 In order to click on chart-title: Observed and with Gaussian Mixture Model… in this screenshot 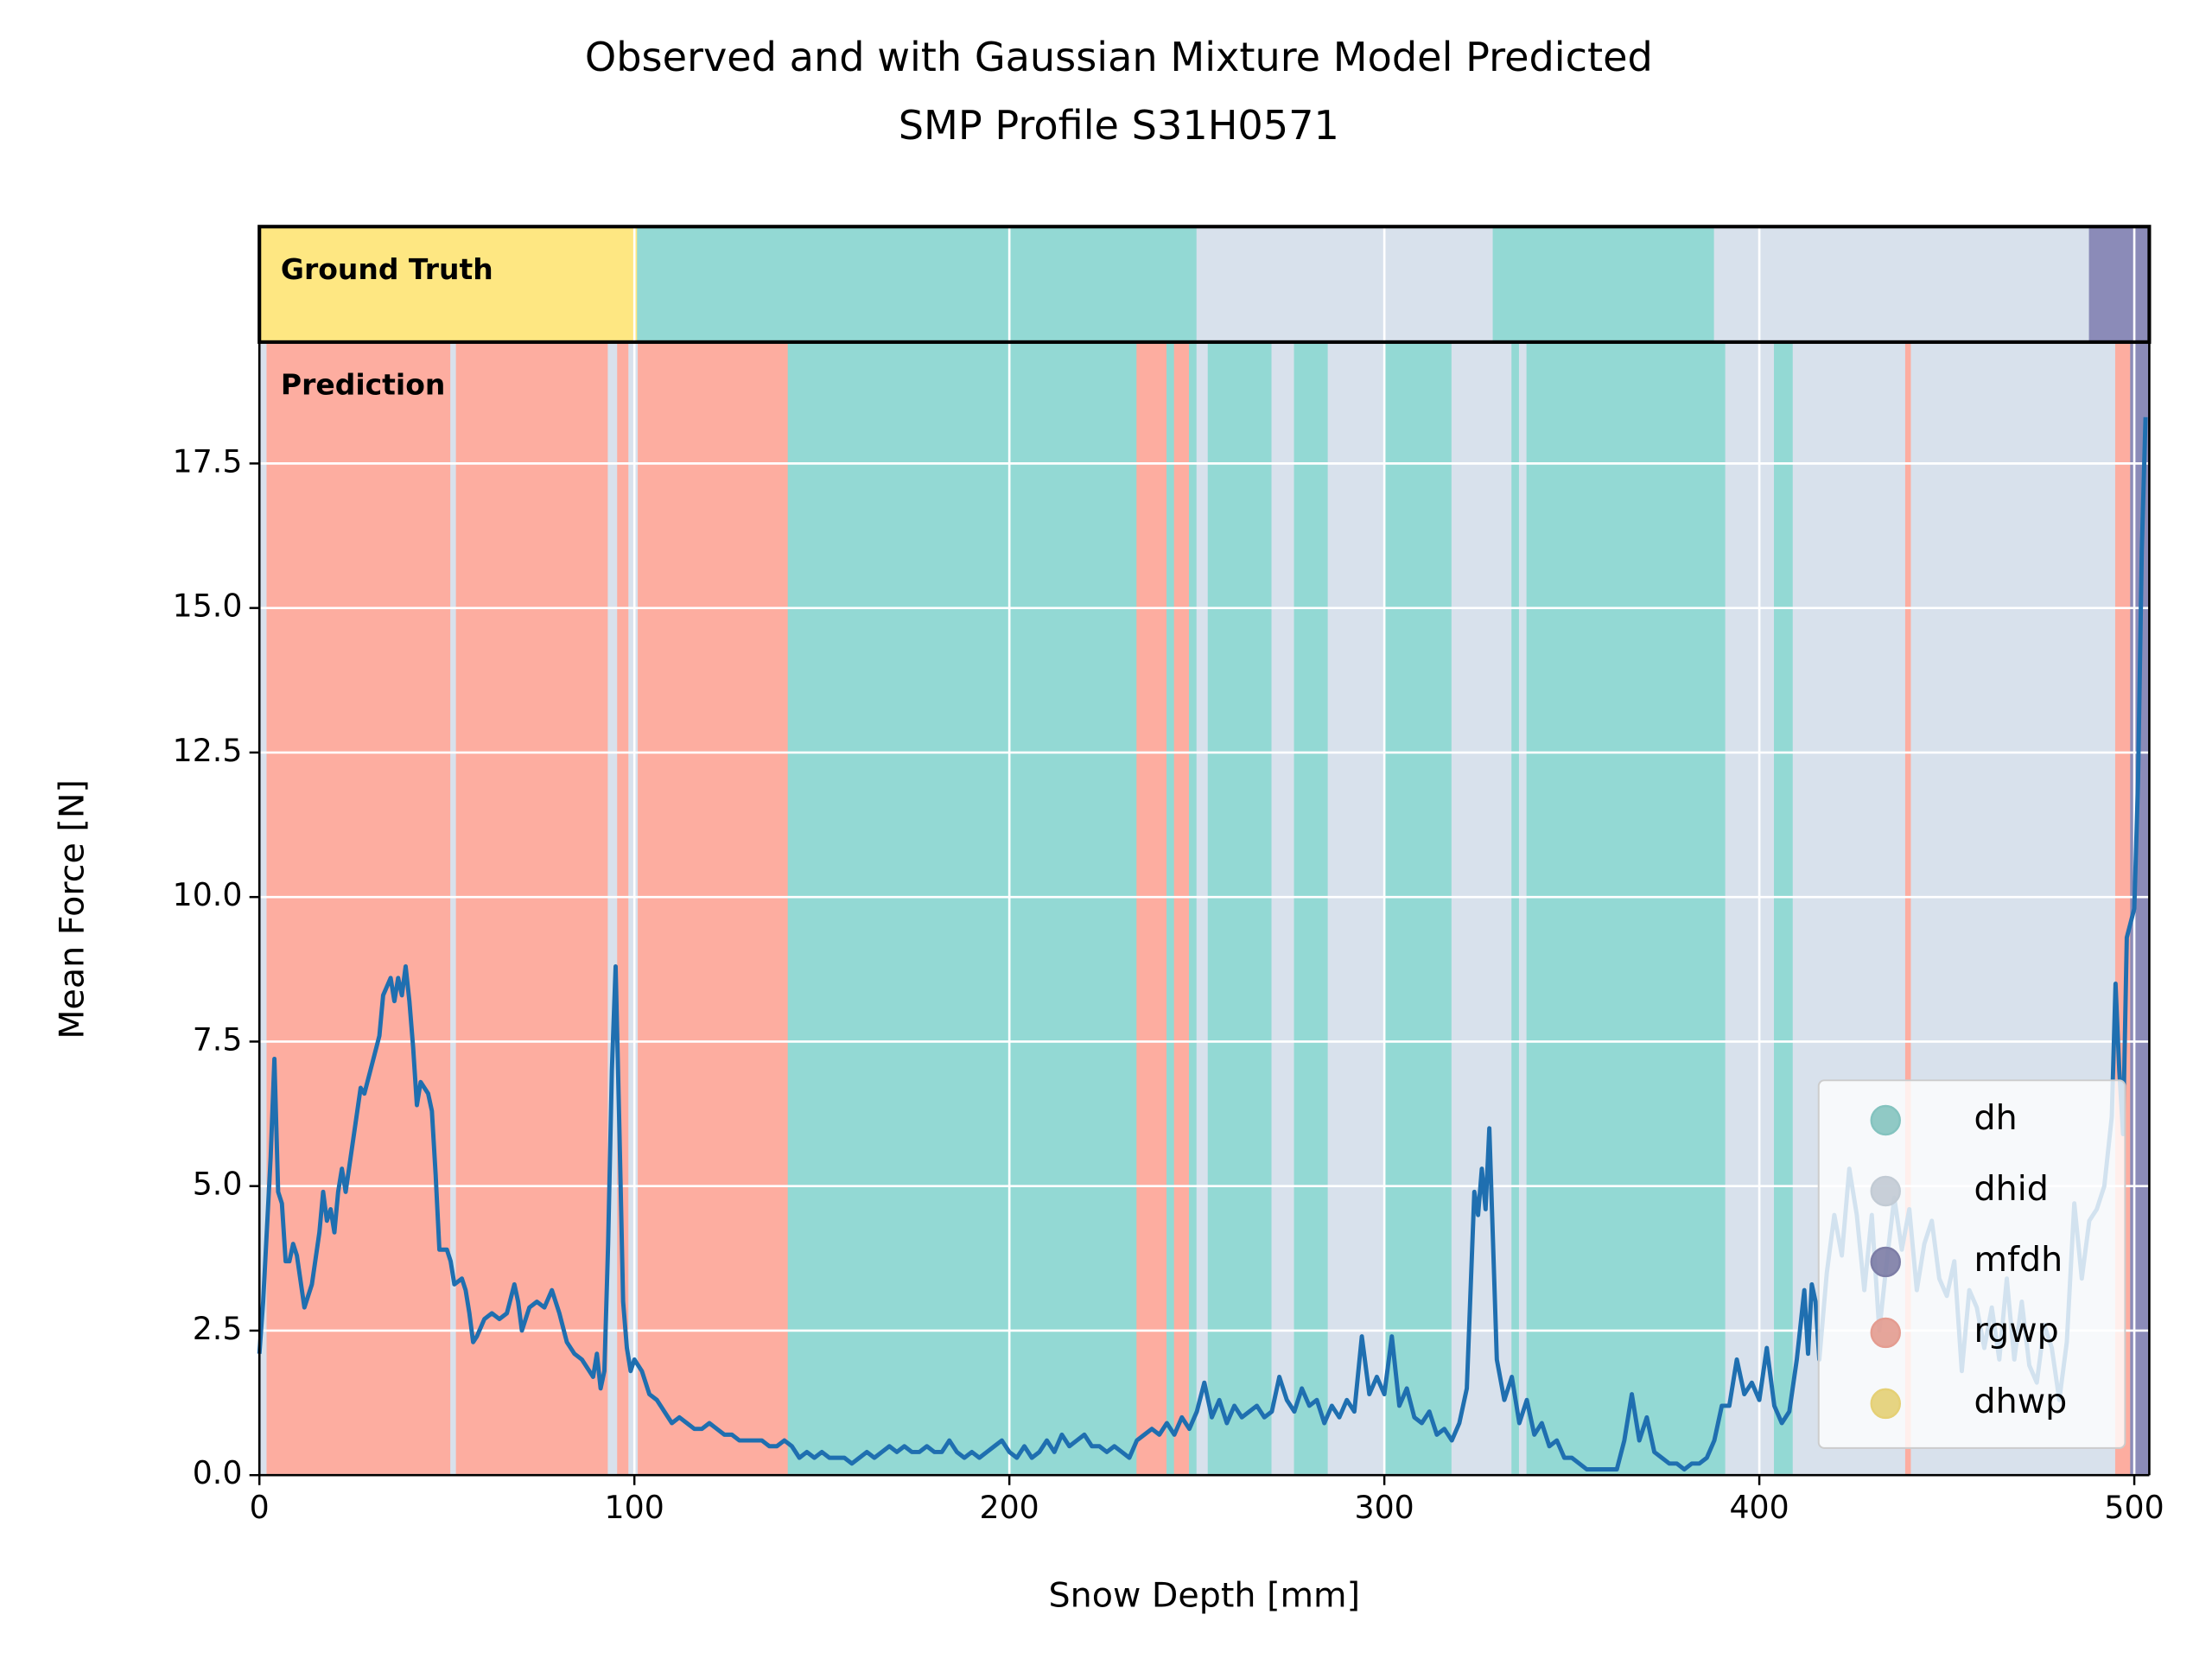, I will do `click(1119, 57)`.